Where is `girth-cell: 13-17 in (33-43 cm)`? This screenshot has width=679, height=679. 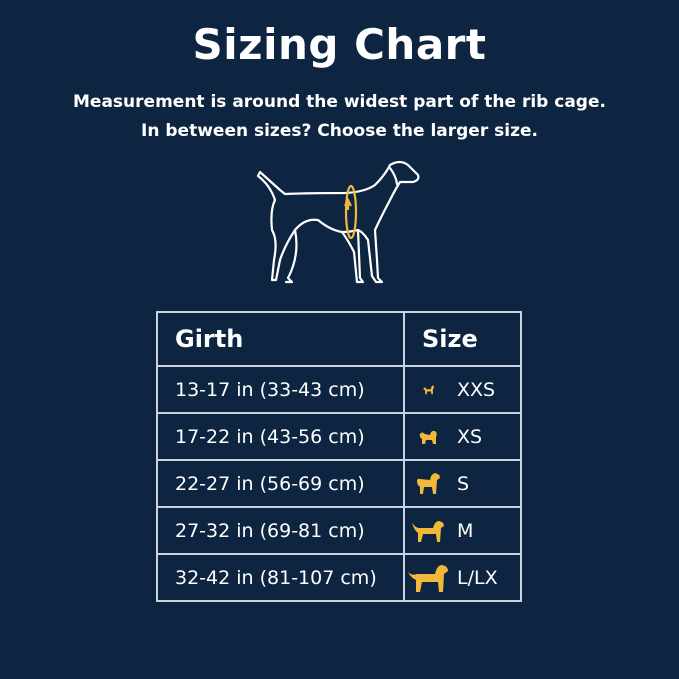 girth-cell: 13-17 in (33-43 cm) is located at coordinates (280, 389).